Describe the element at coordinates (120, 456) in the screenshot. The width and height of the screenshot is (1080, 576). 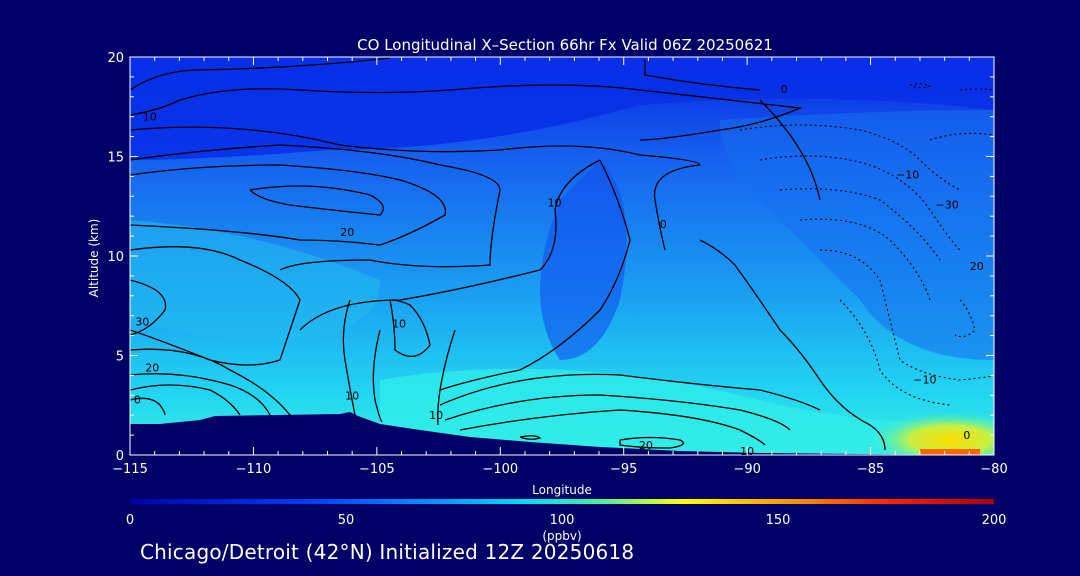
I see `y-tick-label: 0` at that location.